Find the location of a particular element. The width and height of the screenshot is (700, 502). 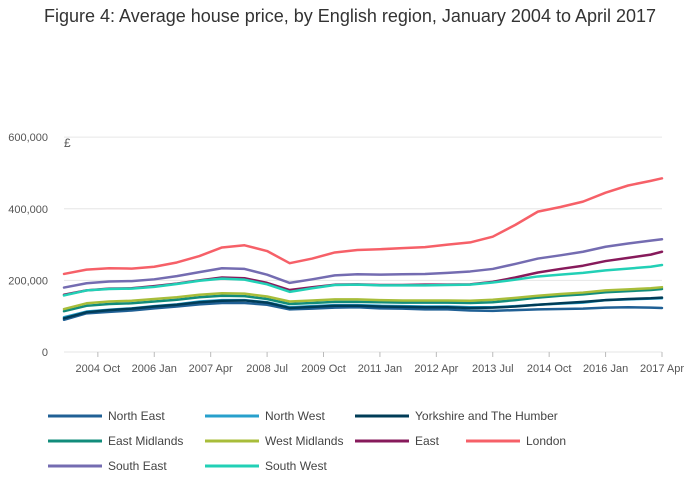

x-tick-label: 2008 Jul is located at coordinates (267, 369).